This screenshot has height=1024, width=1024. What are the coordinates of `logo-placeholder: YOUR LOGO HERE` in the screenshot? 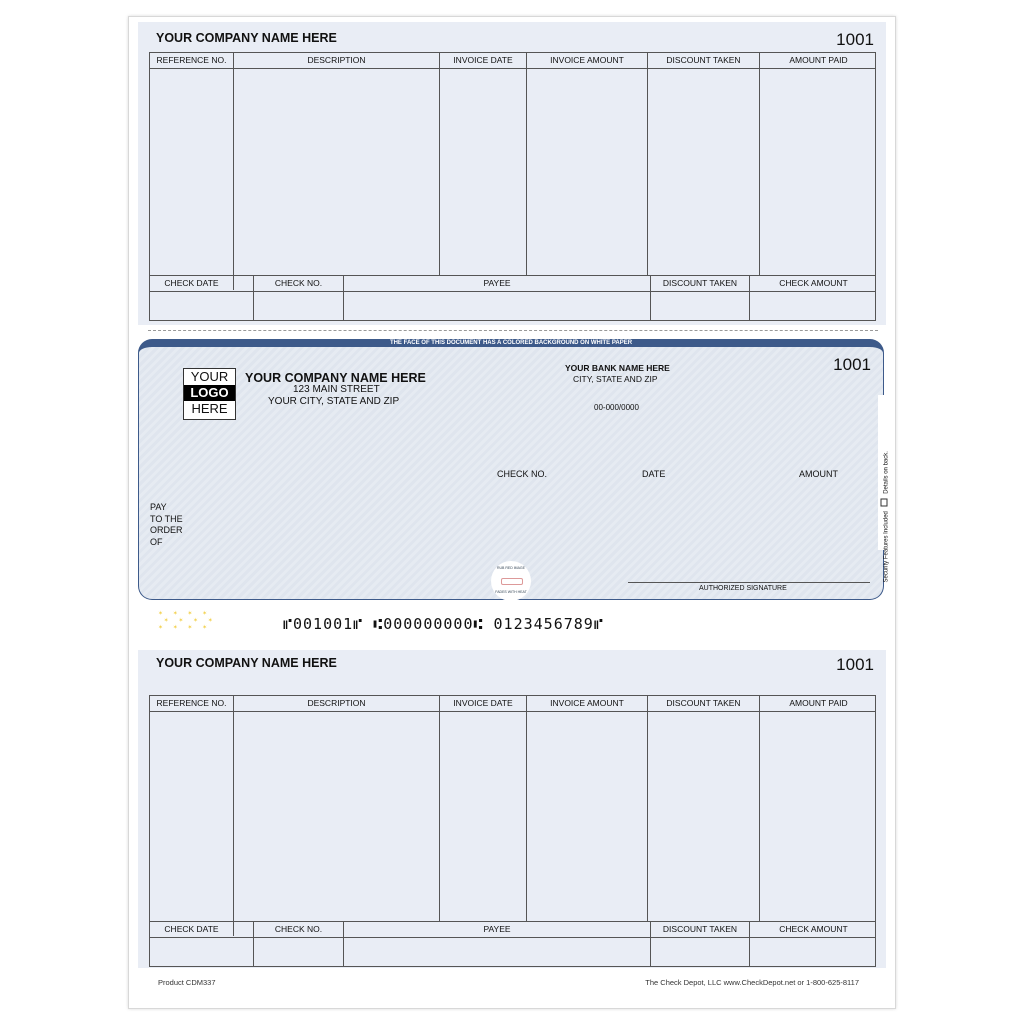 It's located at (209, 394).